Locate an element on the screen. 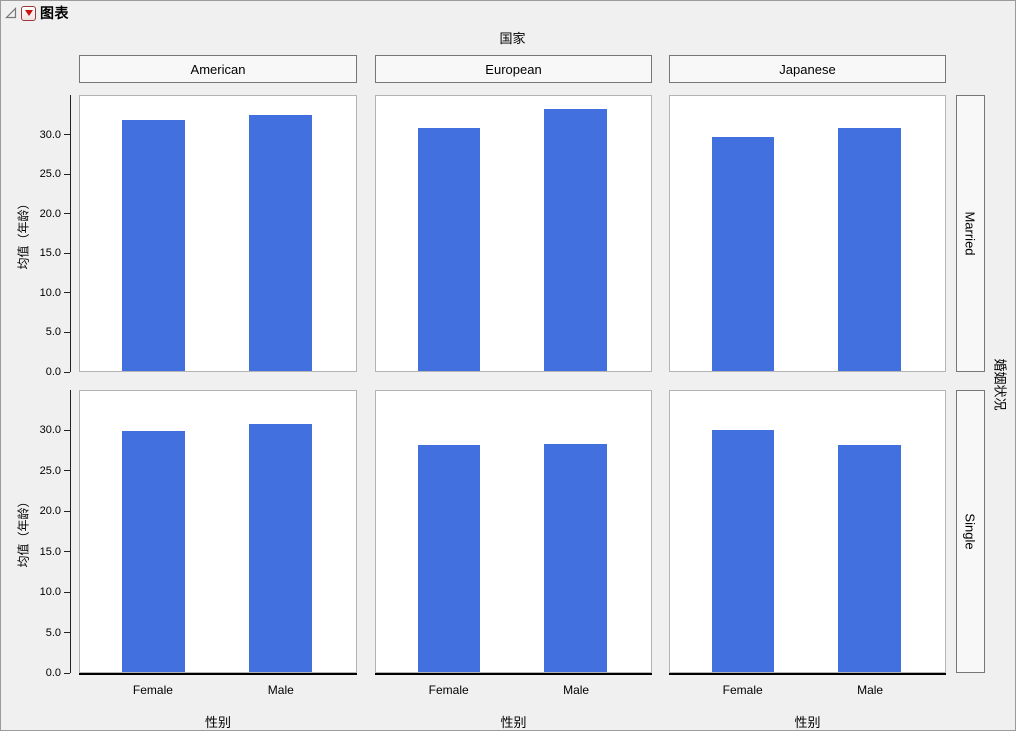 This screenshot has width=1016, height=731. y-axis-single: 0.0 5.0 10.0 15.0 20.0 25.0 30.0 is located at coordinates (36, 534).